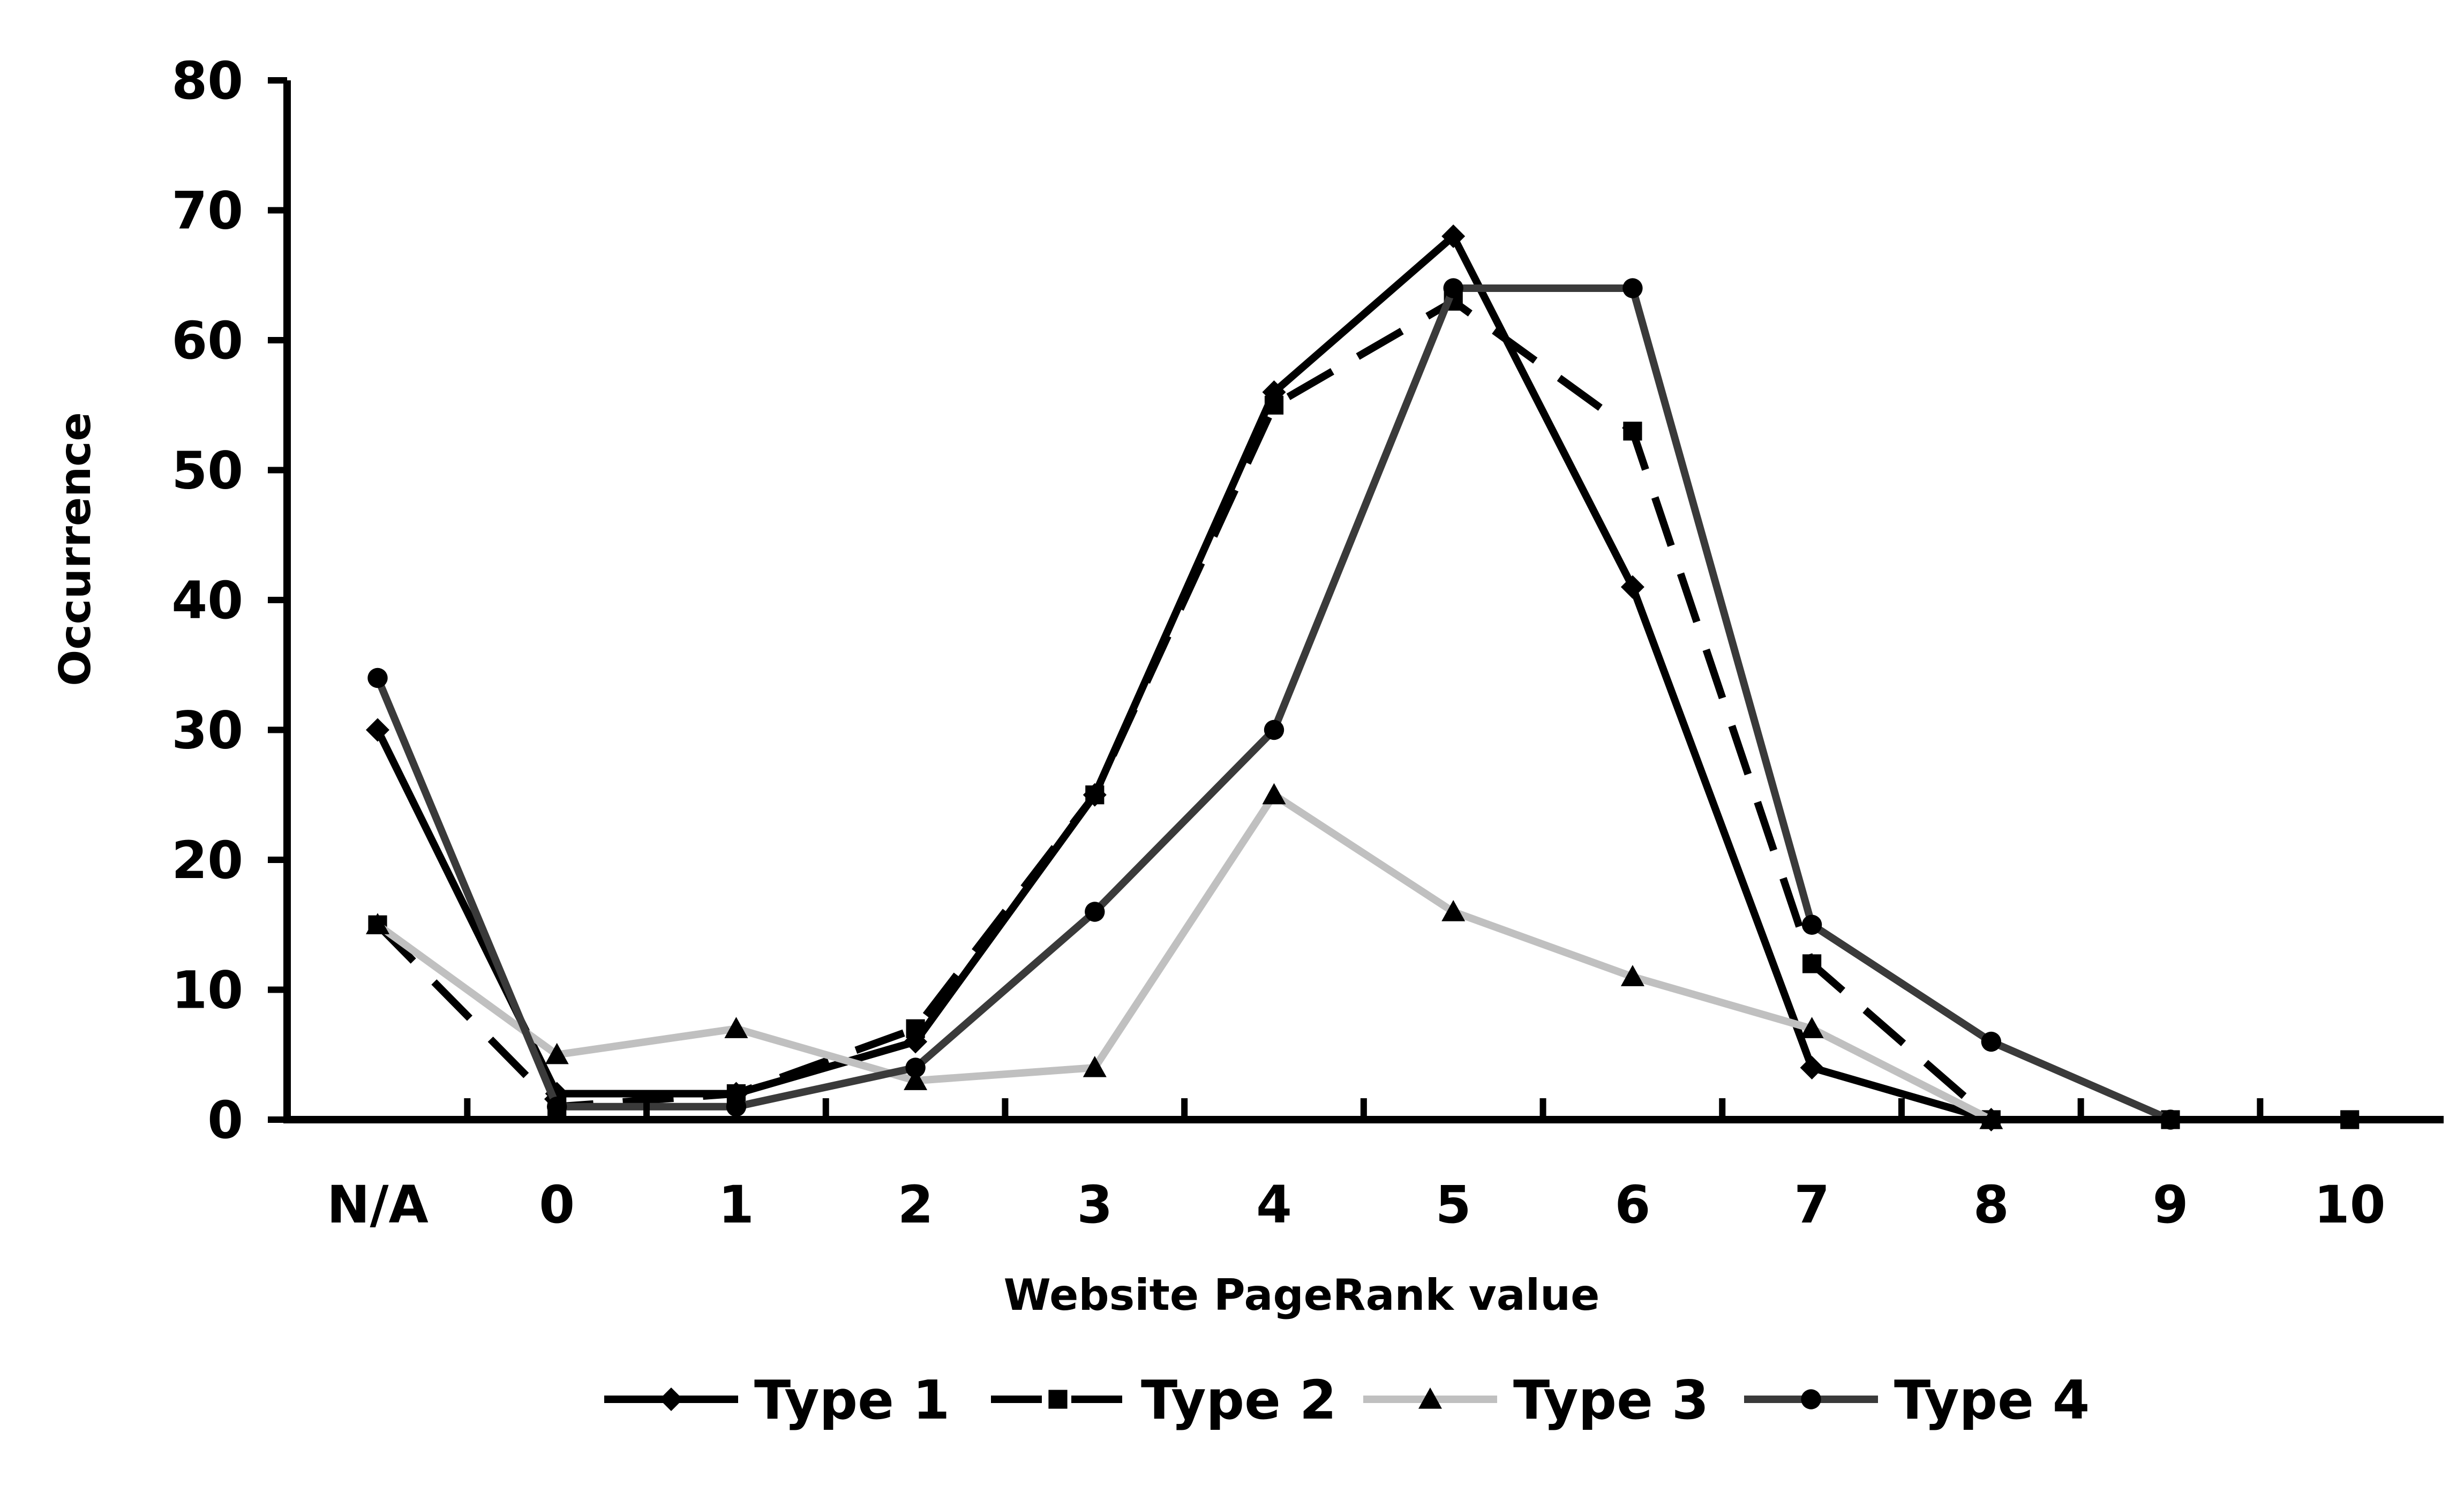 This screenshot has height=1500, width=2464. I want to click on y-tick-label: 20, so click(207, 860).